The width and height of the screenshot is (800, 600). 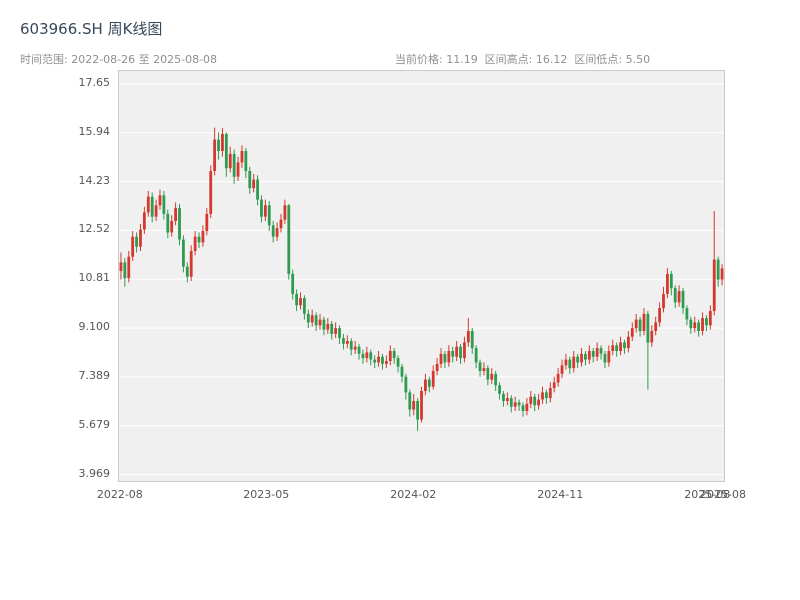 I want to click on x-tick-label: 2024-02, so click(x=413, y=494).